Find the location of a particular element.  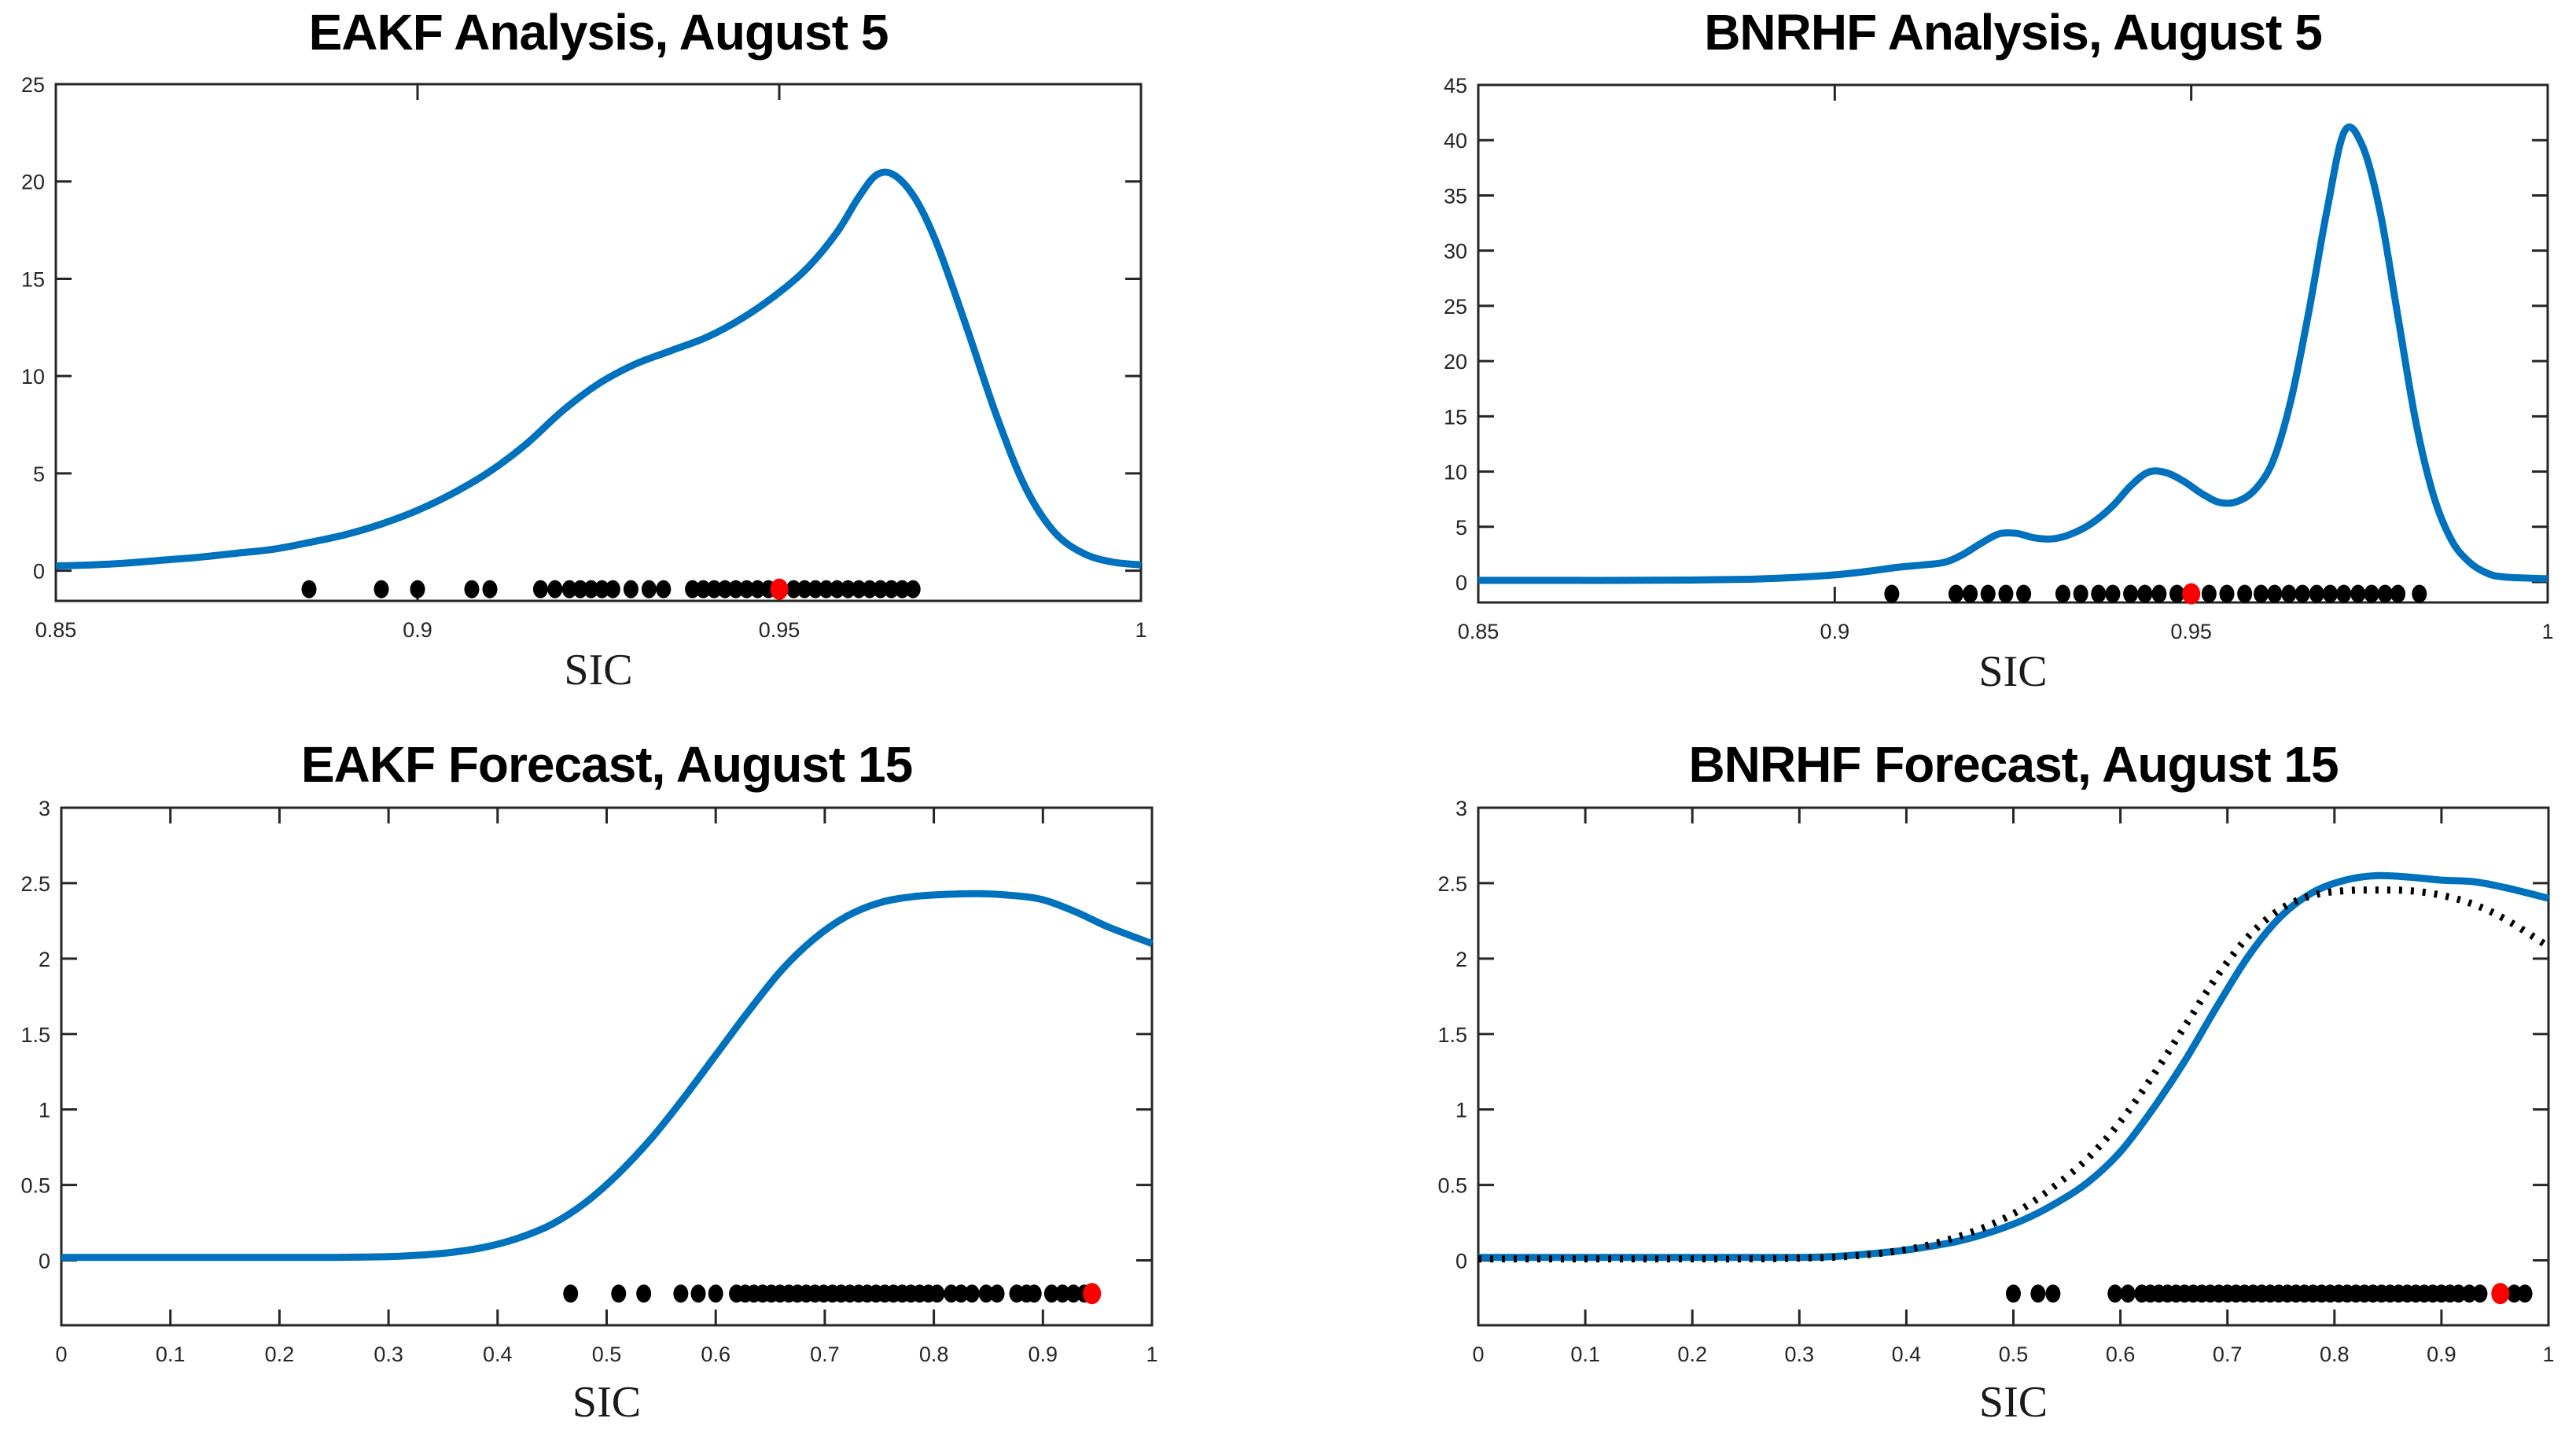

plot-title: EAKF Analysis, August 5 is located at coordinates (599, 32).